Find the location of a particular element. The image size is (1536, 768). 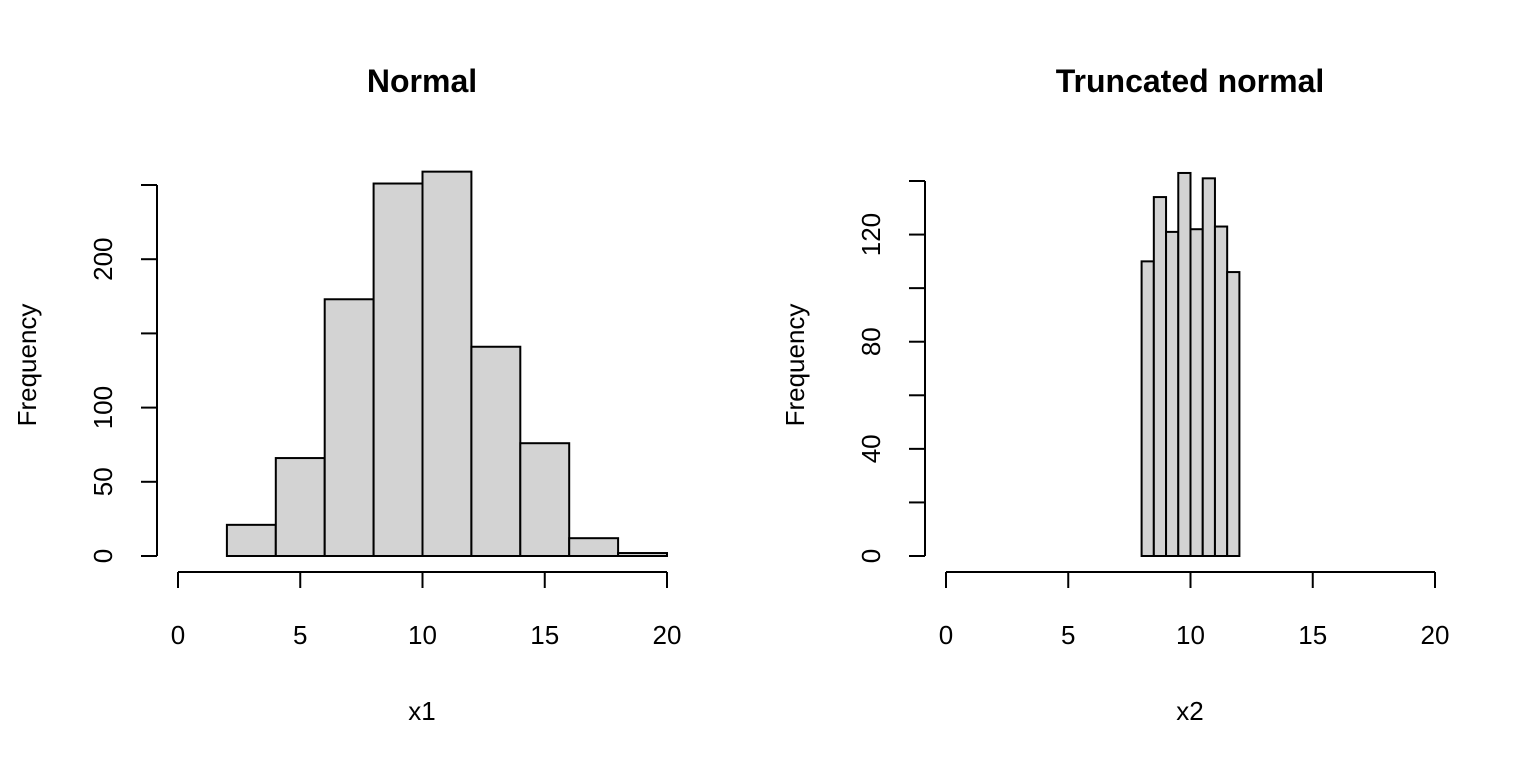

y-tick-label: 100 is located at coordinates (103, 407).